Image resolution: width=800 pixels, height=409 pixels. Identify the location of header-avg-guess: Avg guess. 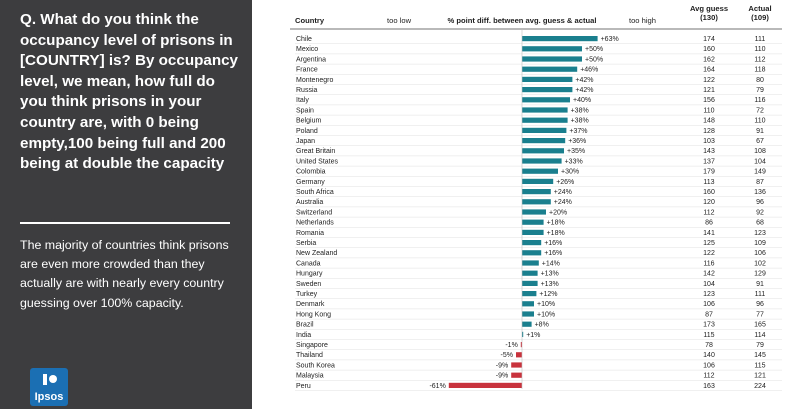
(709, 8).